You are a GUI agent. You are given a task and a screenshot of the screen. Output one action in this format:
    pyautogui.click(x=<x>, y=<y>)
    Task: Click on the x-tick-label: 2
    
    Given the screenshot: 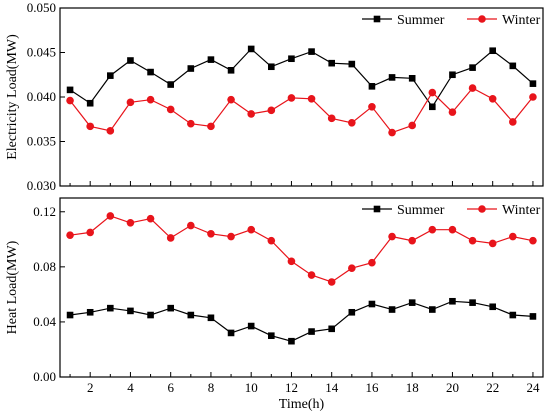 What is the action you would take?
    pyautogui.click(x=90, y=387)
    